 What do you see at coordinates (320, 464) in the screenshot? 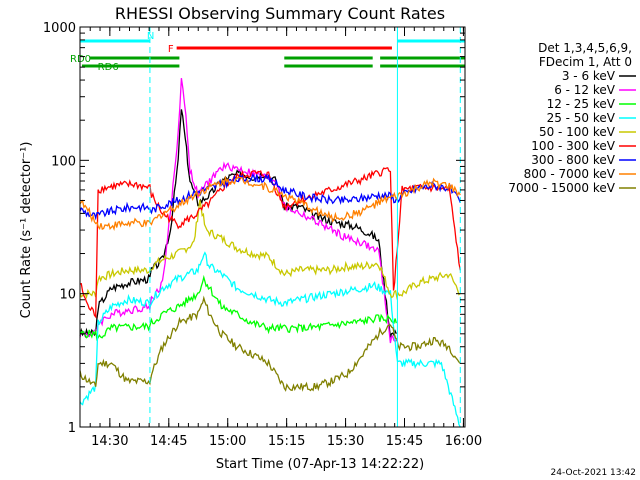
I see `x-axis-label: Start Time (07-Apr-13 14:22:22)` at bounding box center [320, 464].